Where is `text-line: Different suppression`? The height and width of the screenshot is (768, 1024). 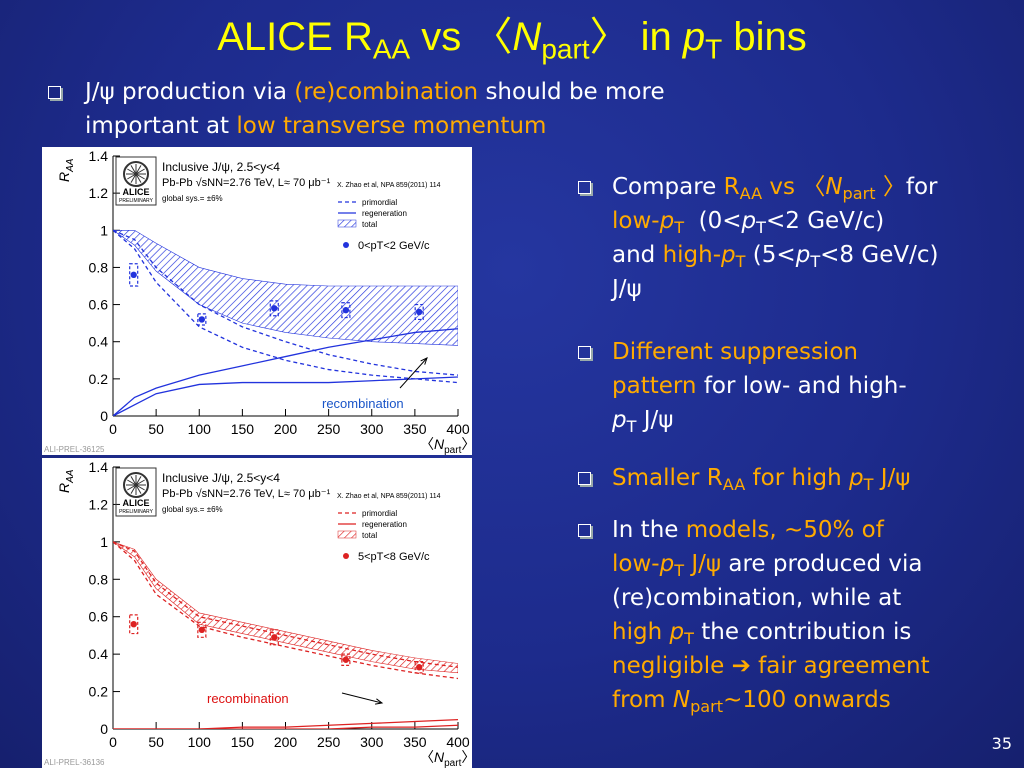 text-line: Different suppression is located at coordinates (759, 352).